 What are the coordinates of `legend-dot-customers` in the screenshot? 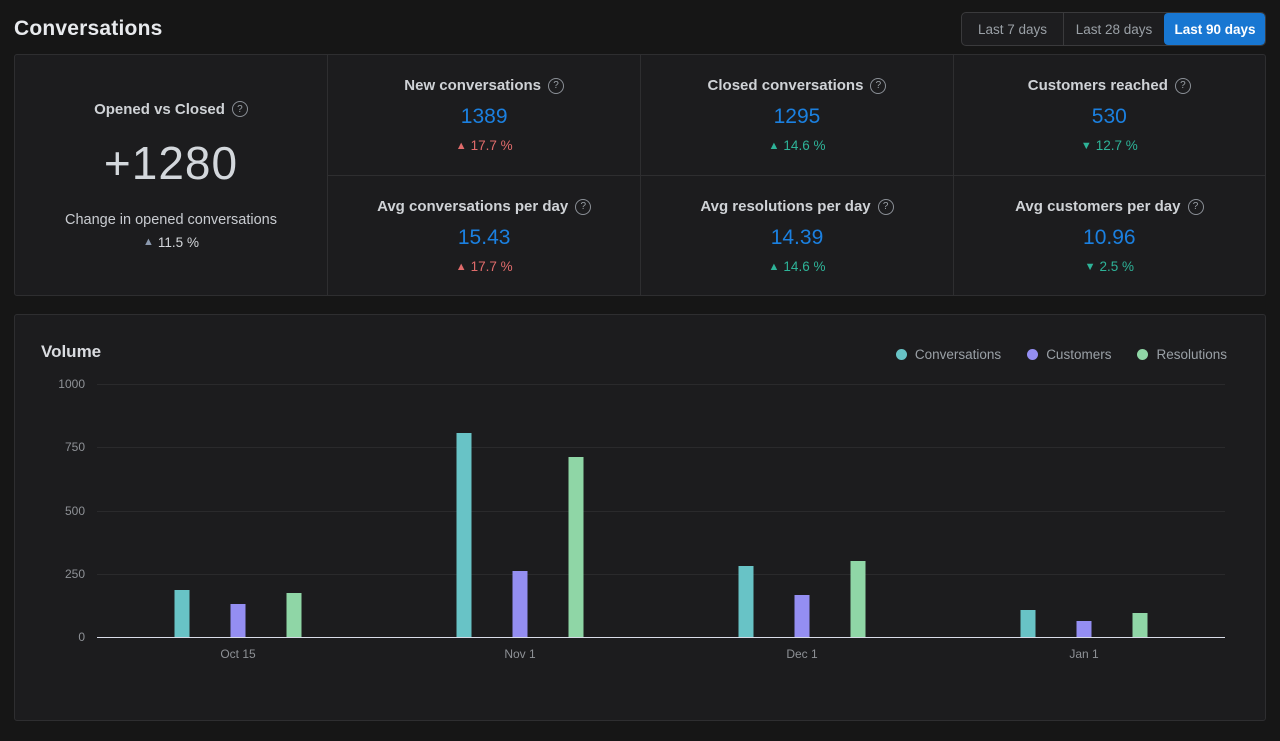 It's located at (1033, 354).